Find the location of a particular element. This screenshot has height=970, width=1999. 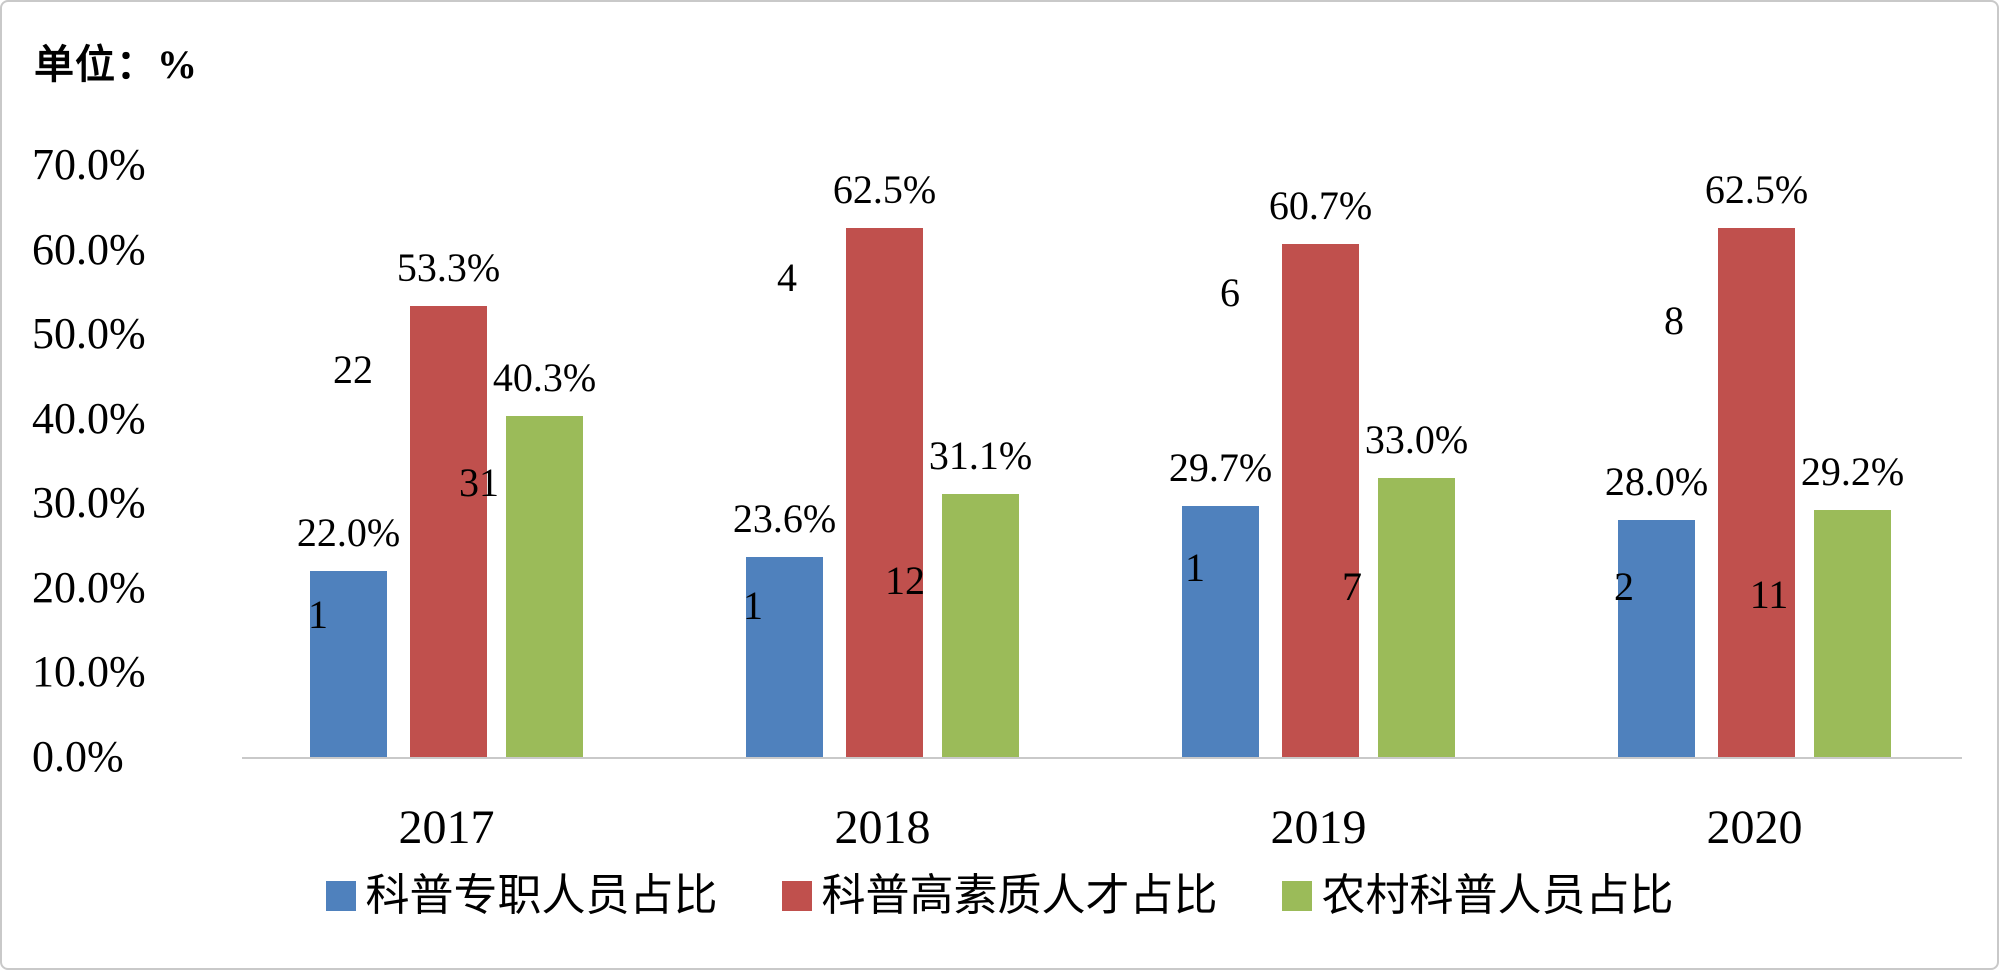

y-tick-label: 20.0% is located at coordinates (89, 587).